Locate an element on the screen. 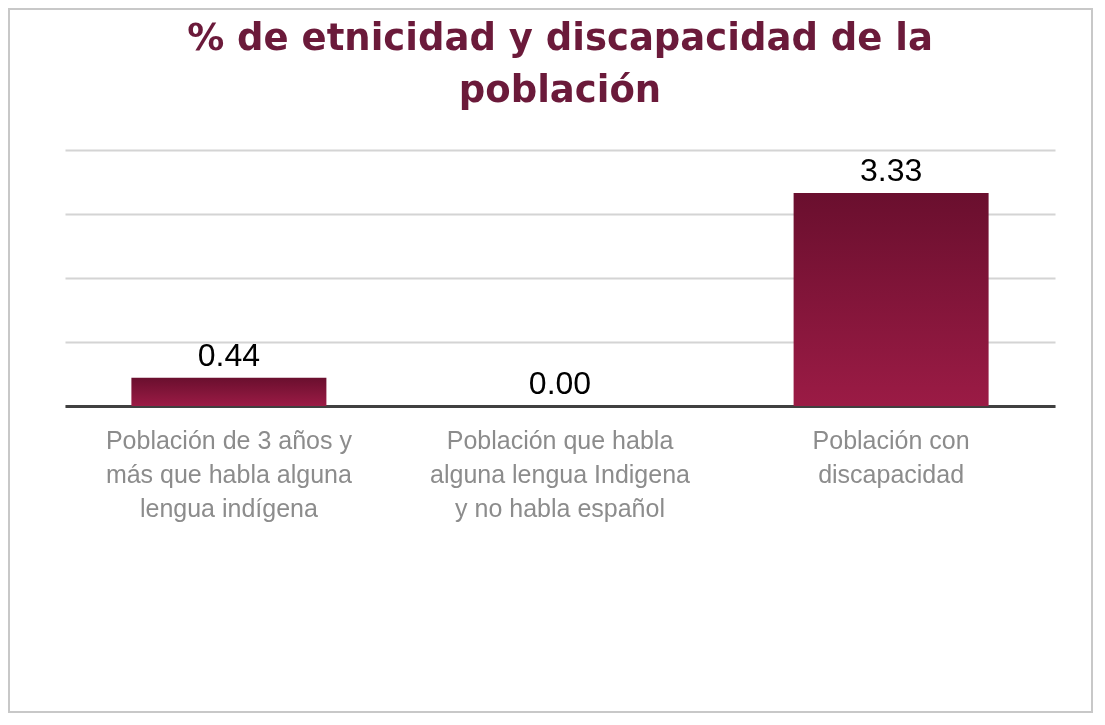  x-tick-label: Población que habla alguna lengua Indigena y no habla español is located at coordinates (560, 473).